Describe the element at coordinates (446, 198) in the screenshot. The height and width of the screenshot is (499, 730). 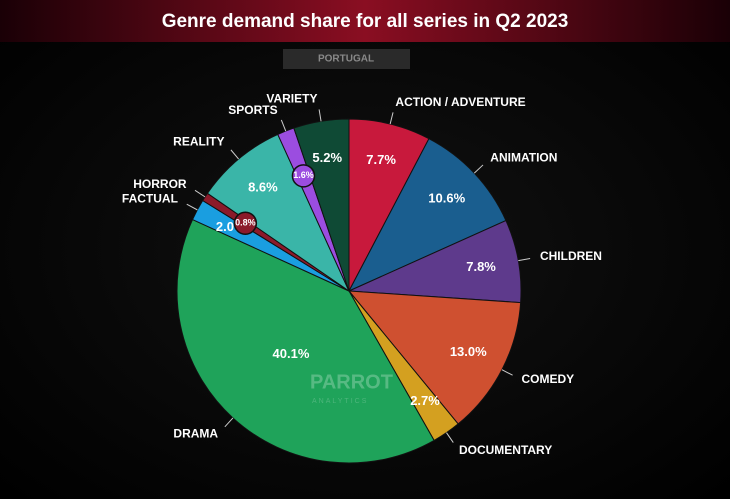
I see `value-label: 10.6%` at that location.